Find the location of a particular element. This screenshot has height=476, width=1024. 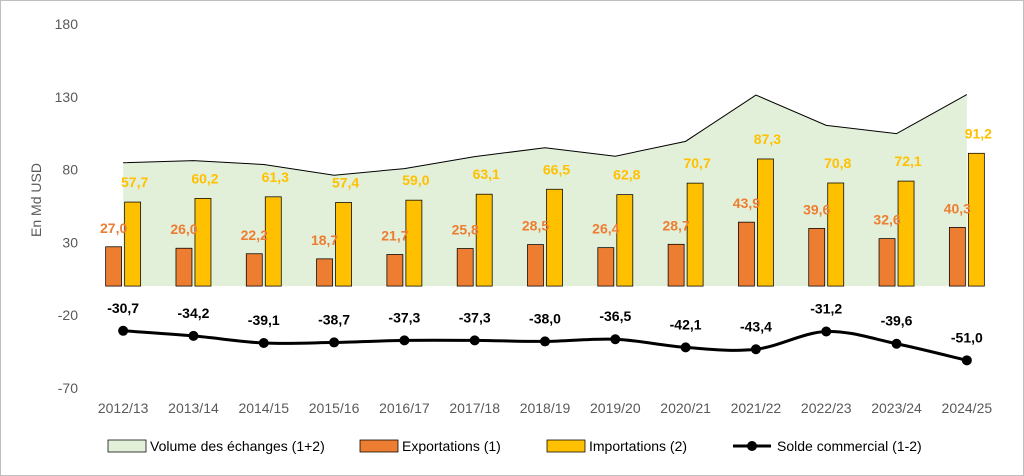

y-tick-label: 130 is located at coordinates (67, 97).